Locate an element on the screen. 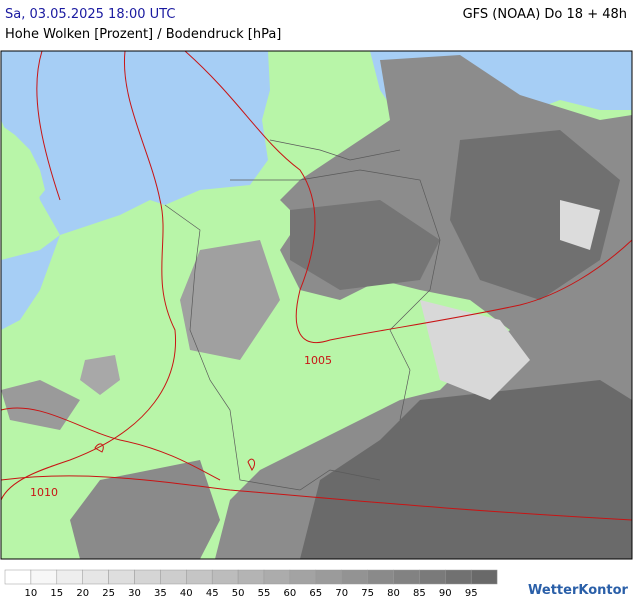 The image size is (633, 600). legend-label: 30 is located at coordinates (134, 593).